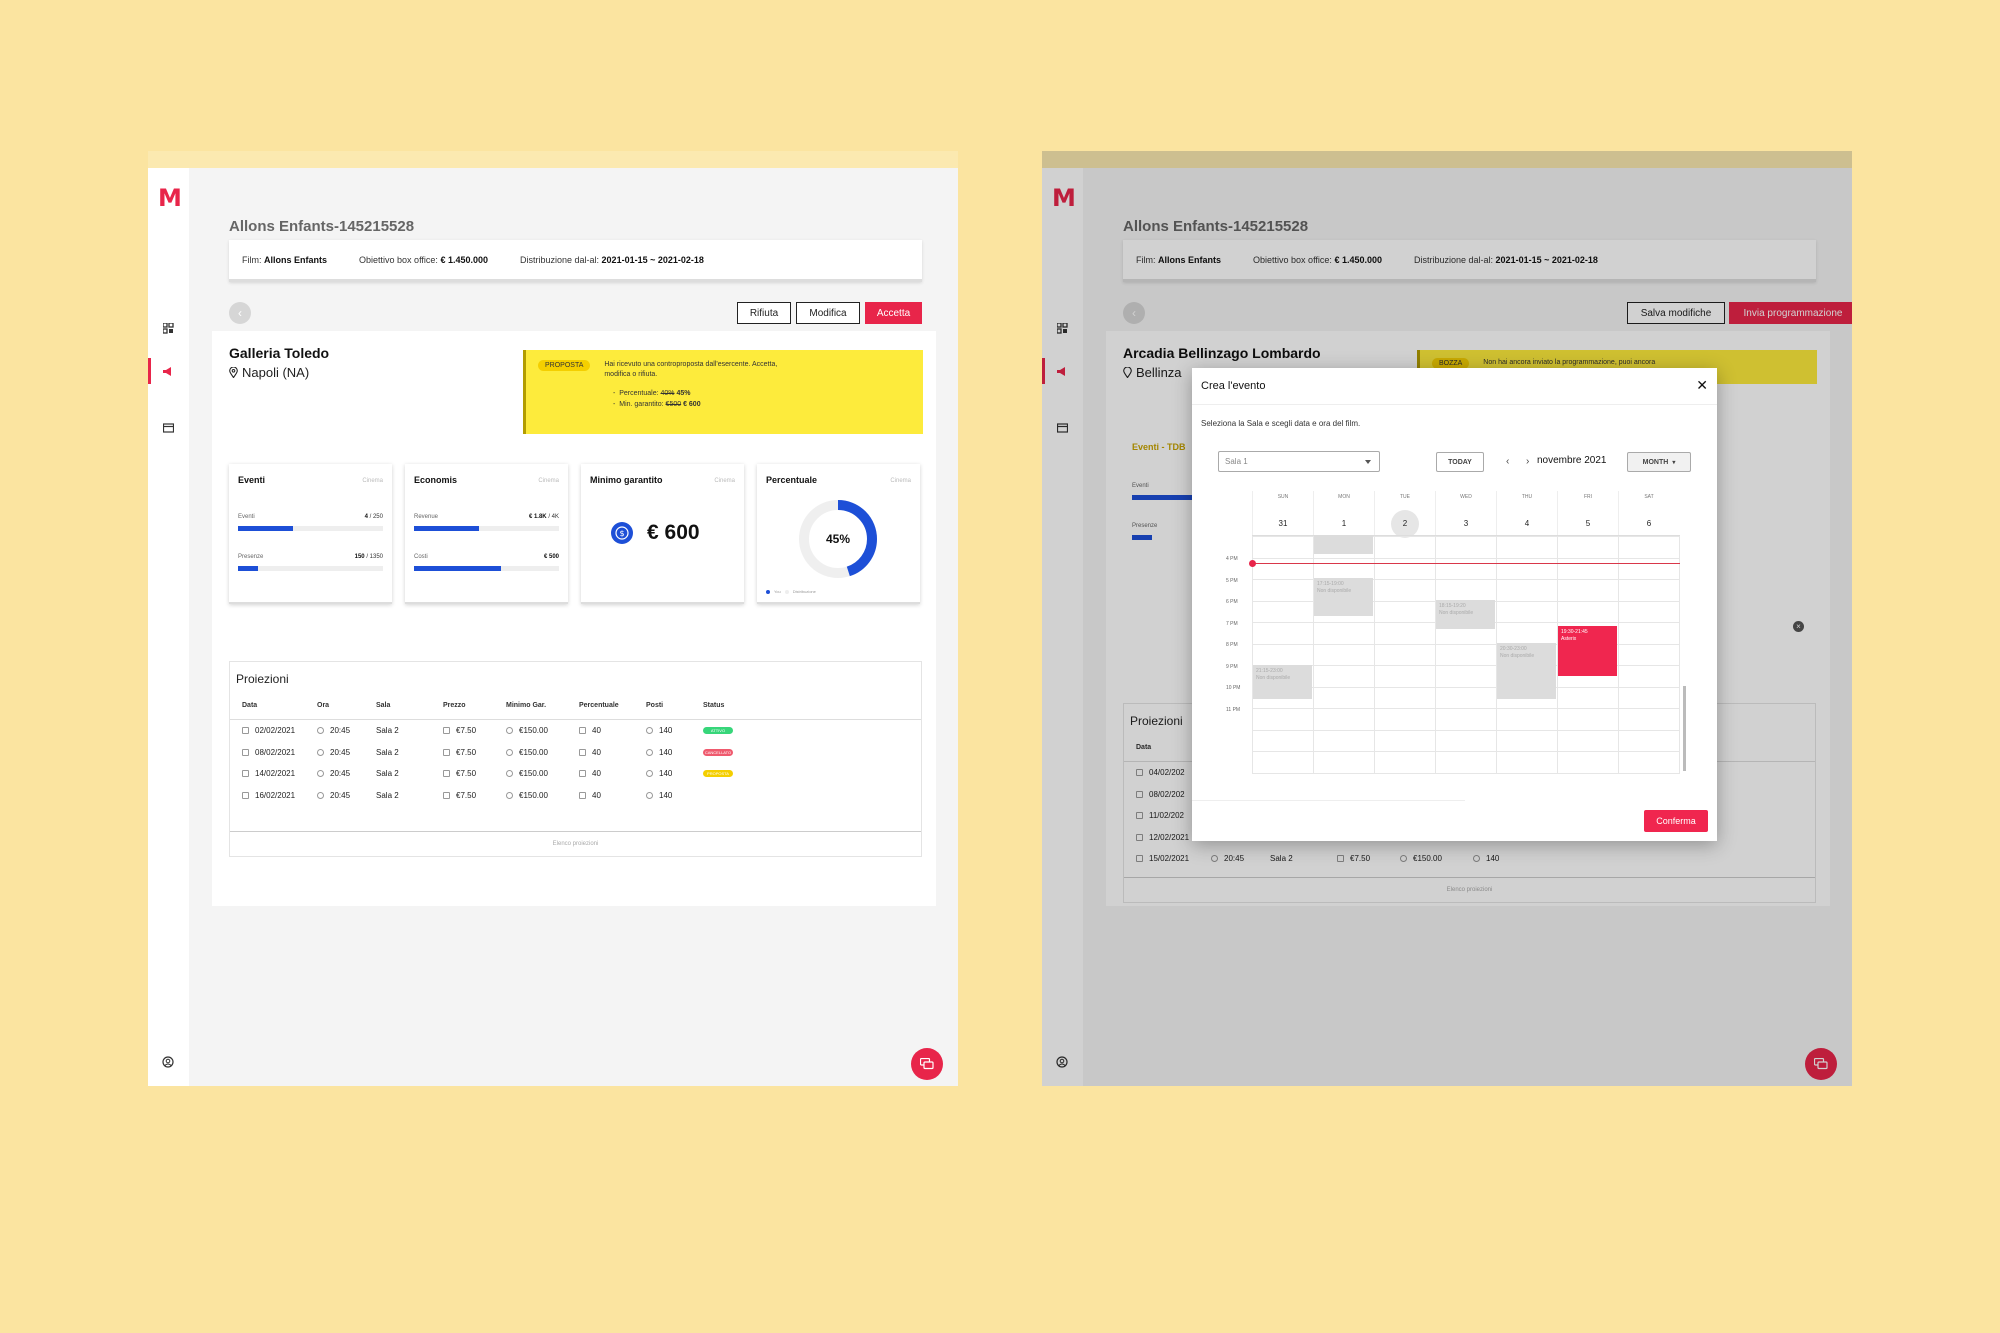 This screenshot has width=2000, height=1333. Describe the element at coordinates (828, 313) in the screenshot. I see `edit-button: Modifica` at that location.